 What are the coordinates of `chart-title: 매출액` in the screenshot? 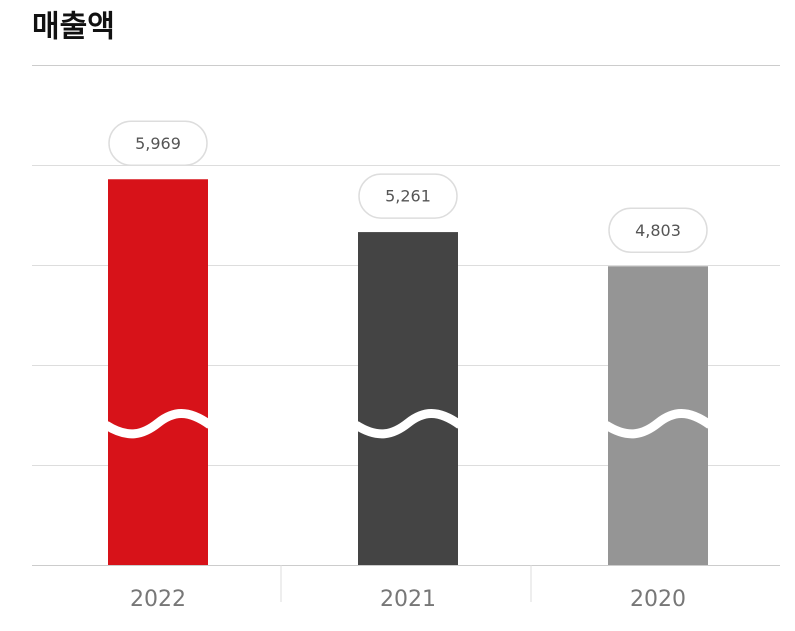 It's located at (73, 27).